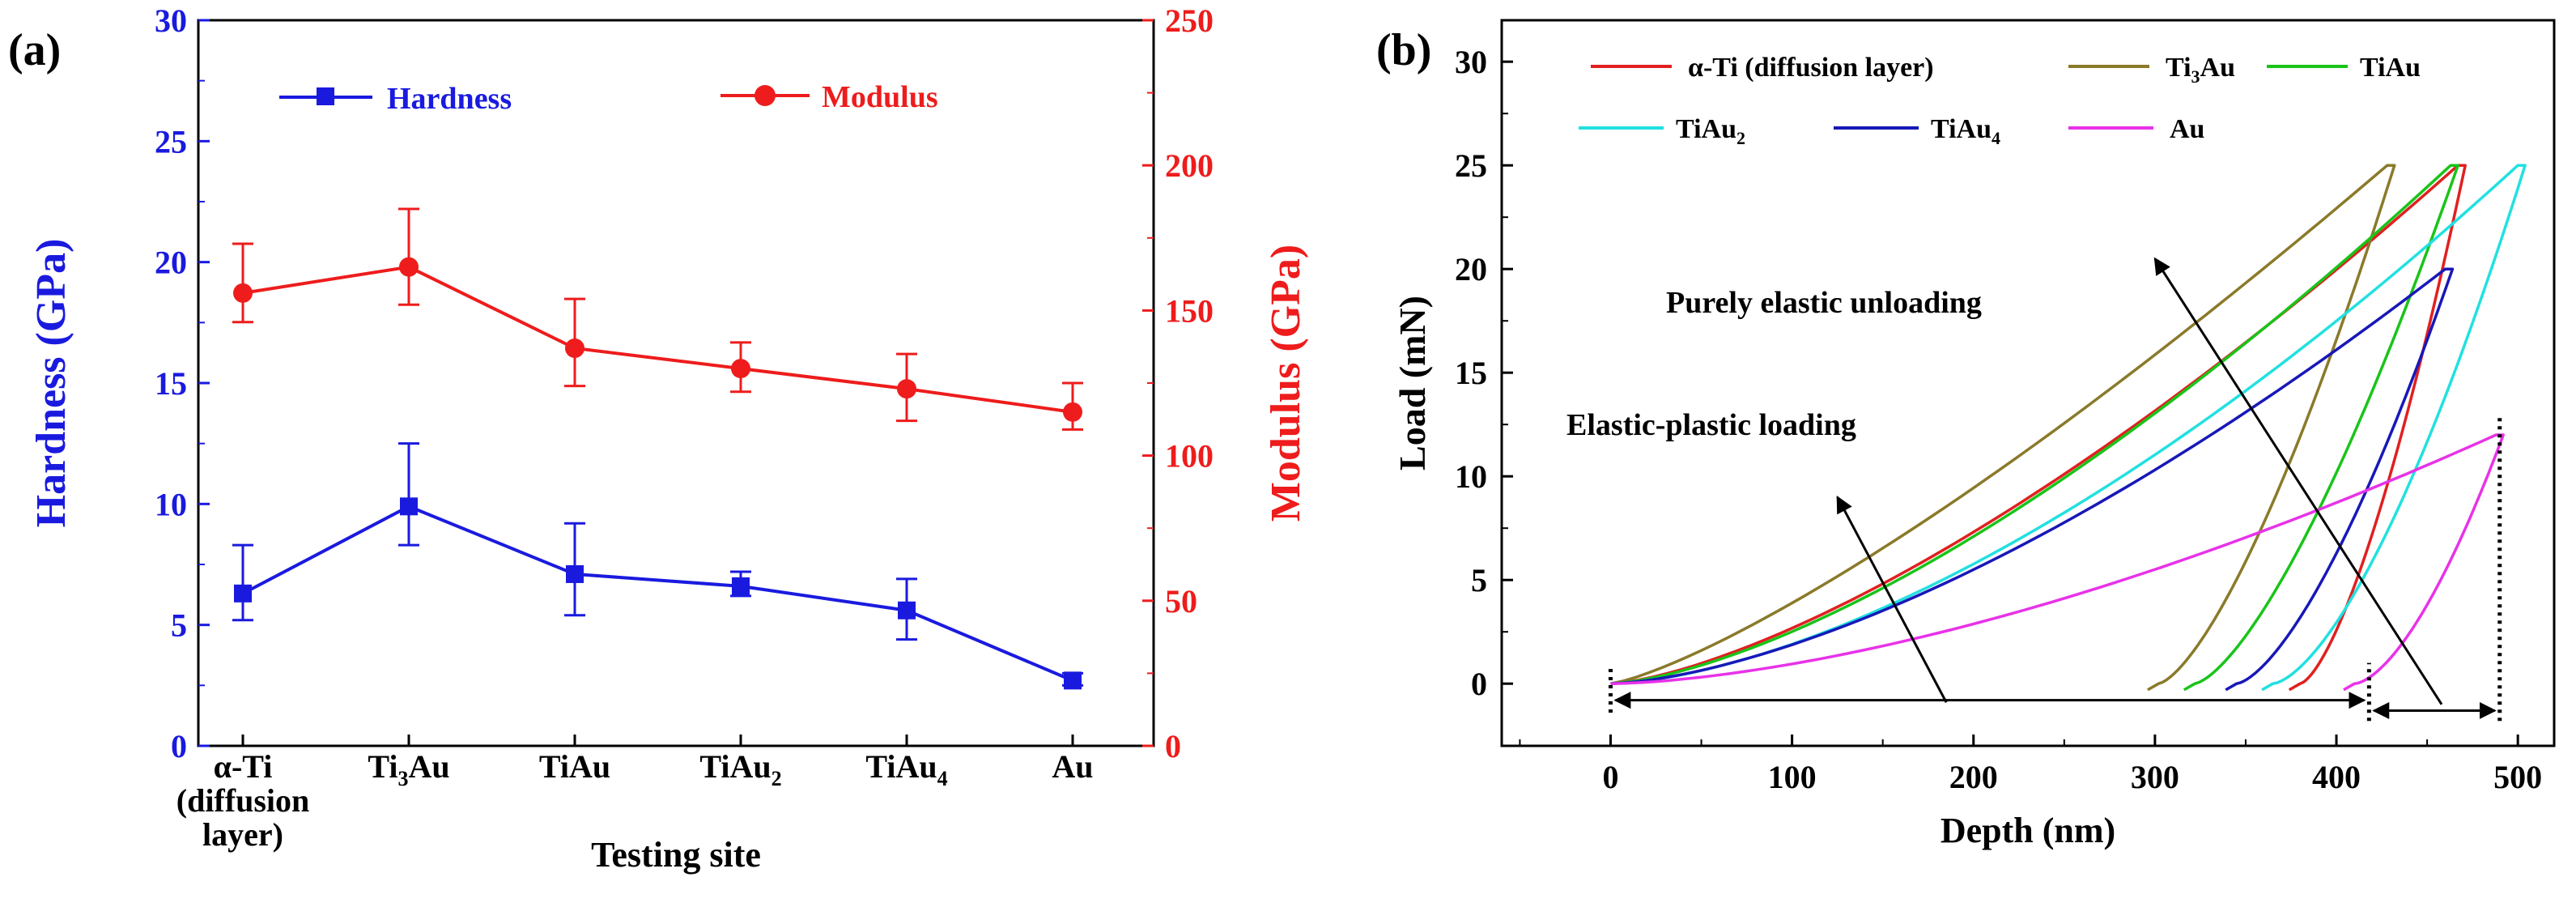  What do you see at coordinates (1610, 777) in the screenshot?
I see `panel-b-xtick-label: 0` at bounding box center [1610, 777].